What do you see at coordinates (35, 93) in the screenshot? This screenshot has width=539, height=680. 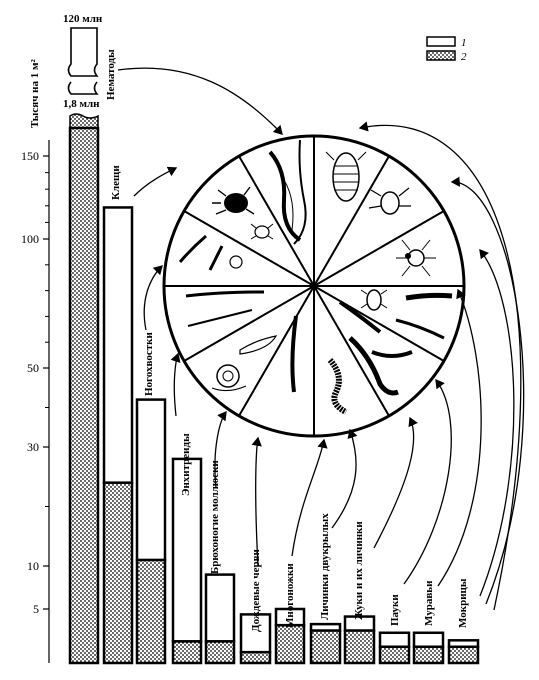 I see `y-axis-label: Тысяч на 1 м²` at bounding box center [35, 93].